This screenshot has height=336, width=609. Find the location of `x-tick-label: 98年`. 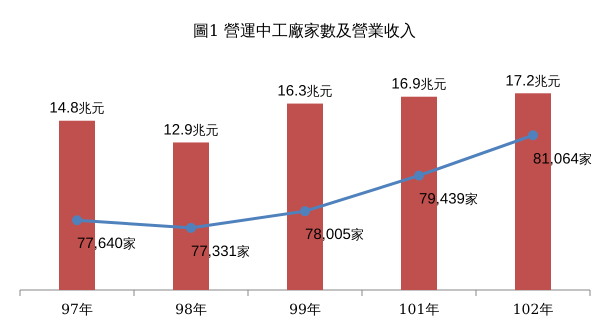

x-tick-label: 98年 is located at coordinates (191, 310).